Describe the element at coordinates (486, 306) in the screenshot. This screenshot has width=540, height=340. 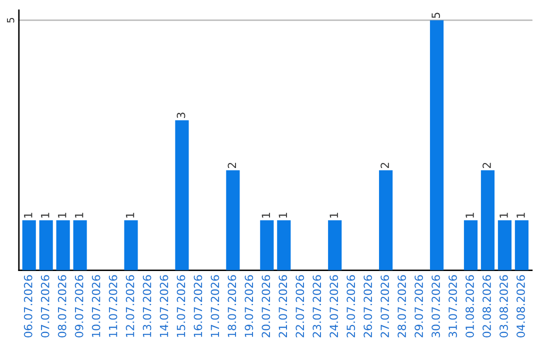
I see `x-tick-label: 02.08.2026` at that location.